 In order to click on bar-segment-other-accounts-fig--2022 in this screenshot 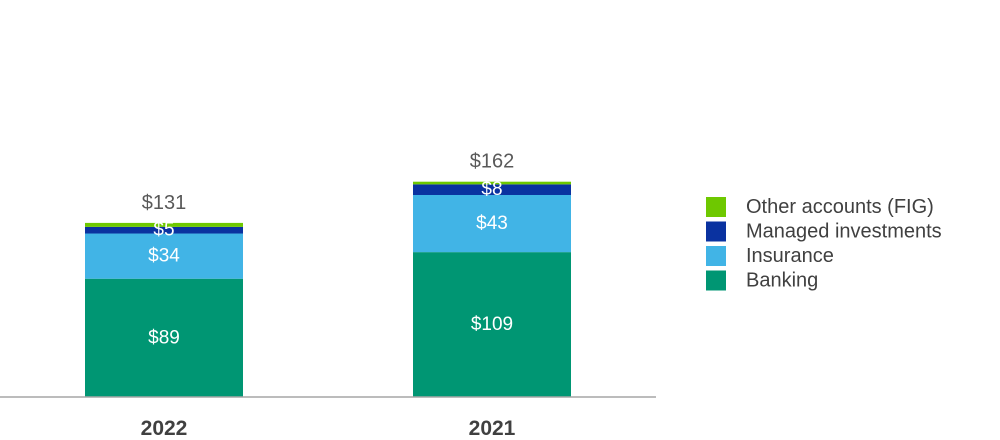, I will do `click(164, 224)`.